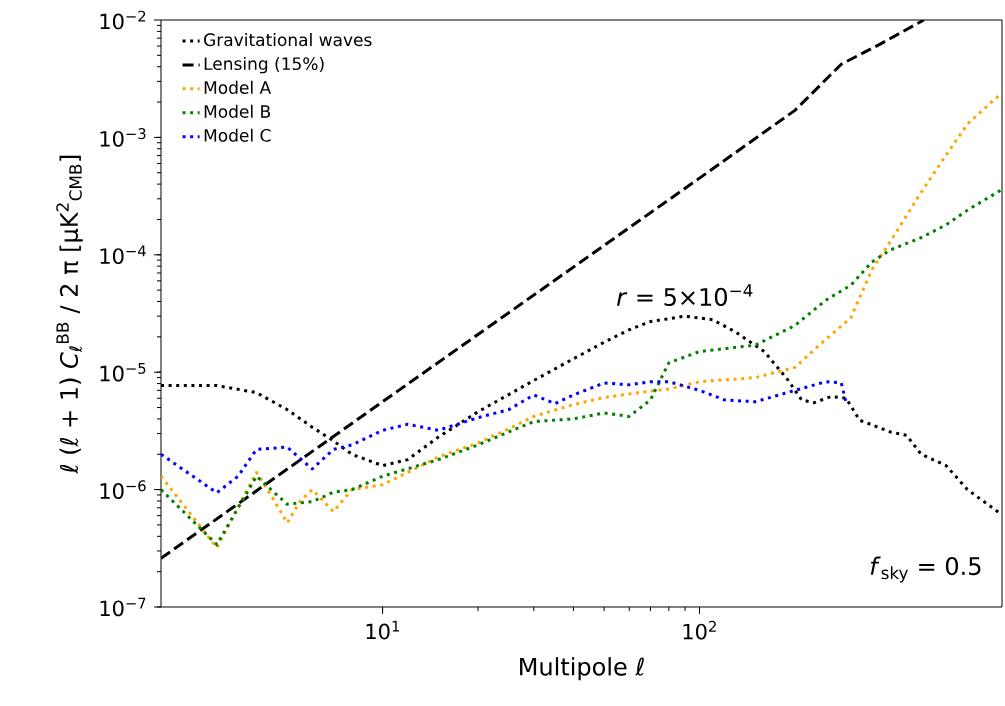 This screenshot has width=1005, height=706. Describe the element at coordinates (123, 607) in the screenshot. I see `y-tick-label: 10$^{−7}$` at that location.